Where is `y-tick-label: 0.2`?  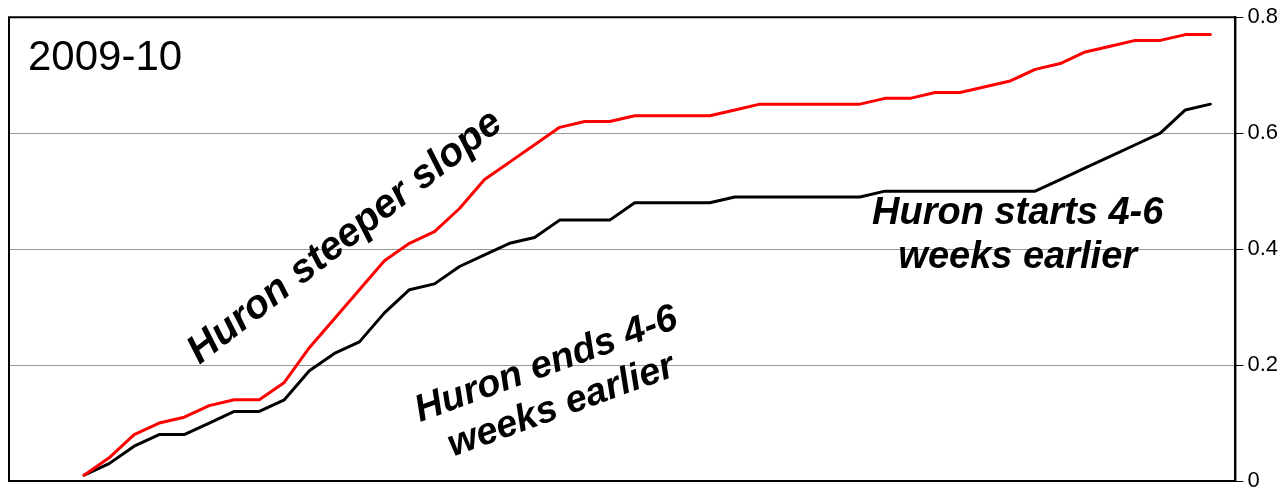 y-tick-label: 0.2 is located at coordinates (1263, 364).